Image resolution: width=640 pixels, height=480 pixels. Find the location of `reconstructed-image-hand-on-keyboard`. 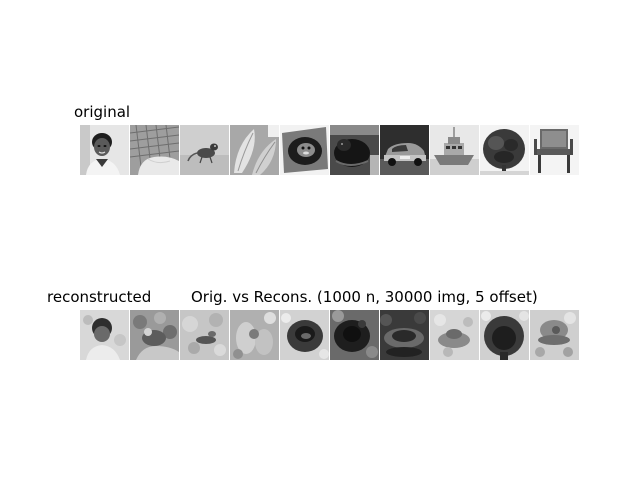

reconstructed-image-hand-on-keyboard is located at coordinates (154, 335).